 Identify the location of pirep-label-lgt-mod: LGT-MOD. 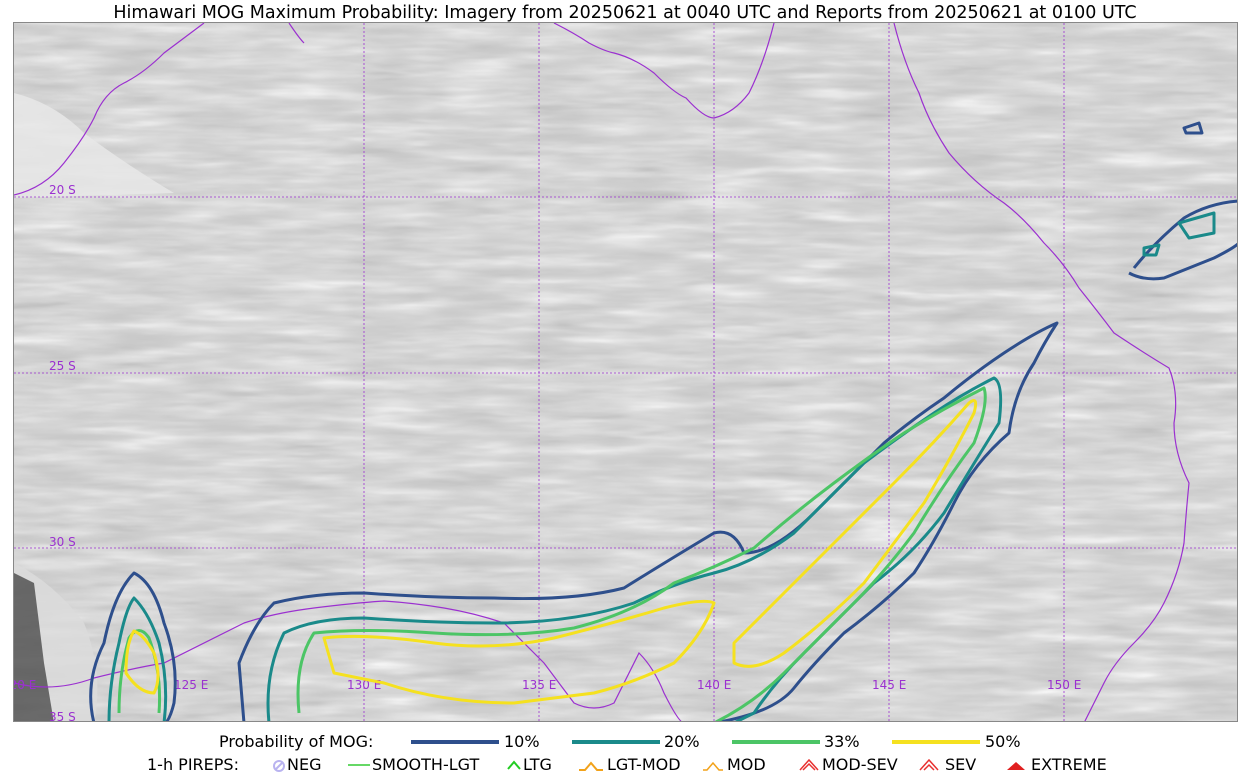
(644, 764).